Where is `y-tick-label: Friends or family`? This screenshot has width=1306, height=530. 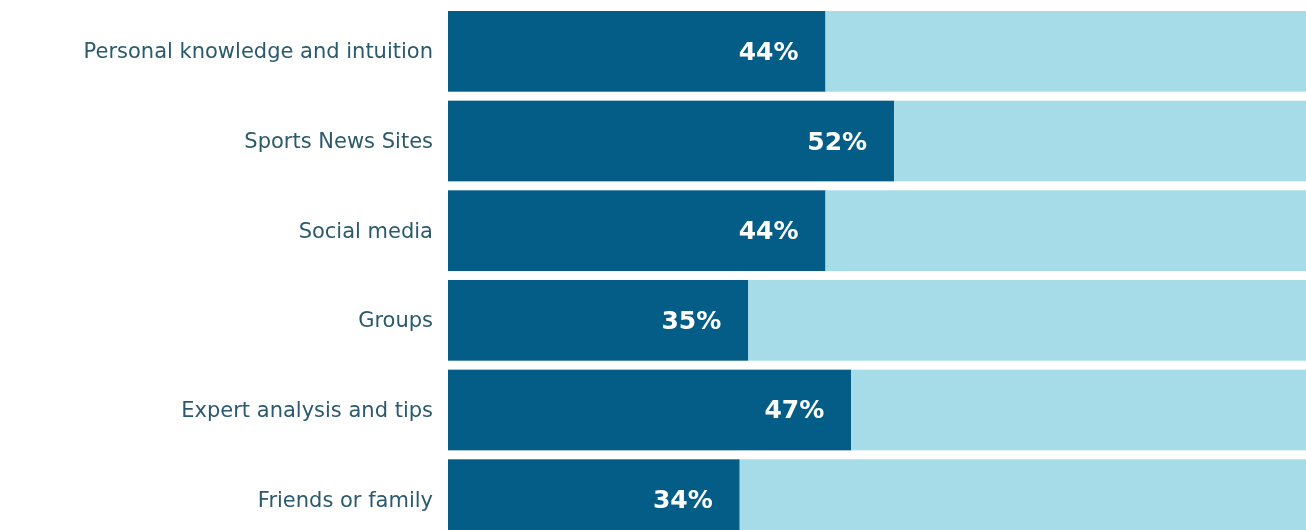
y-tick-label: Friends or family is located at coordinates (345, 499).